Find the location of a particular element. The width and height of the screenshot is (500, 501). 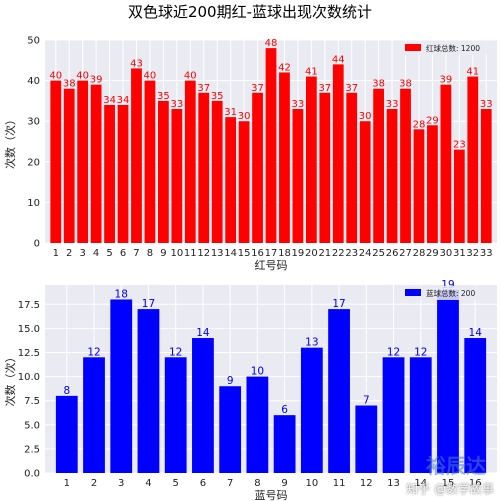

x-tick-label: 29 is located at coordinates (432, 253).